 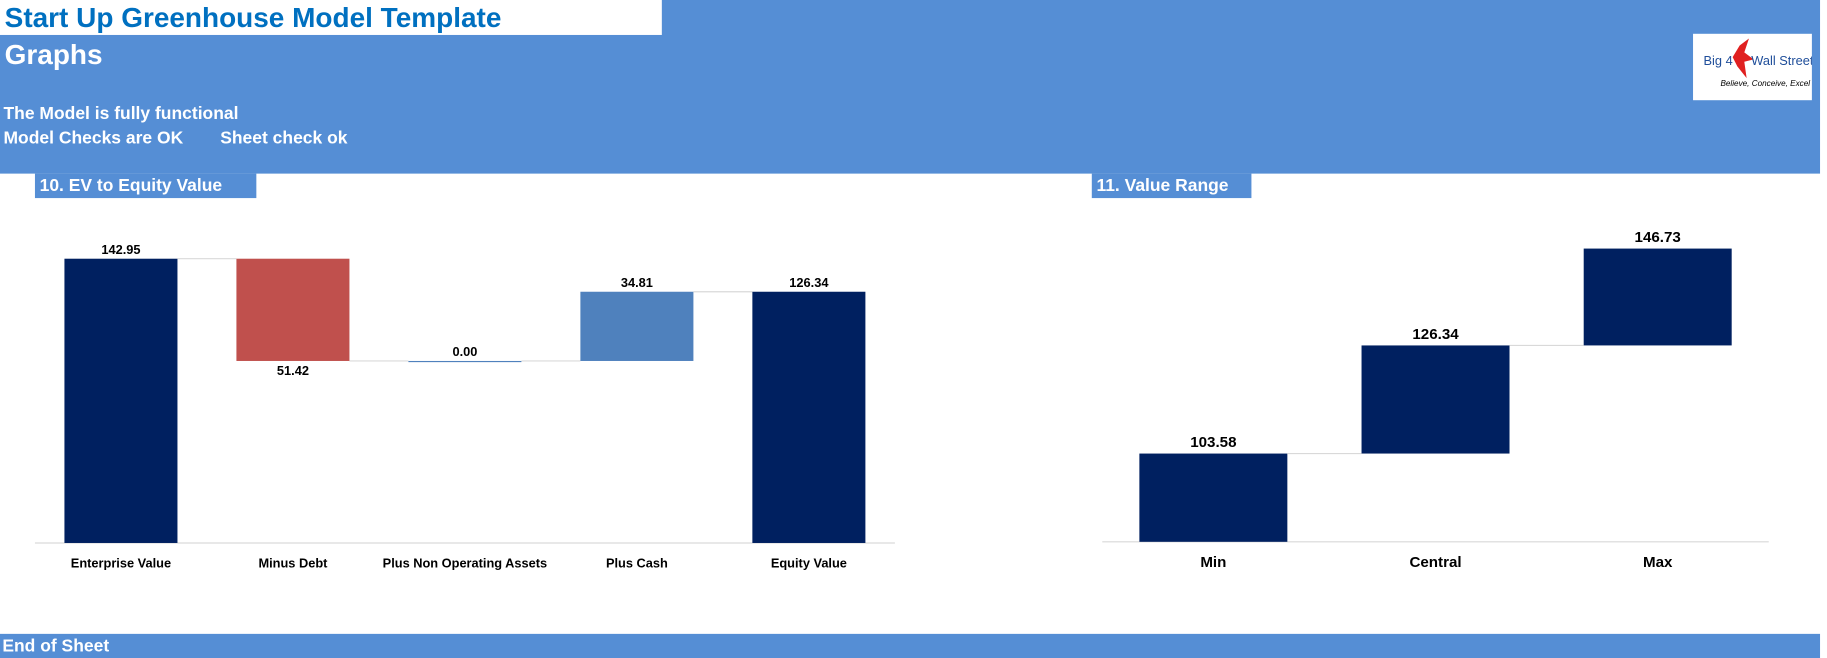 What do you see at coordinates (637, 562) in the screenshot?
I see `x-tick-label: Plus Cash` at bounding box center [637, 562].